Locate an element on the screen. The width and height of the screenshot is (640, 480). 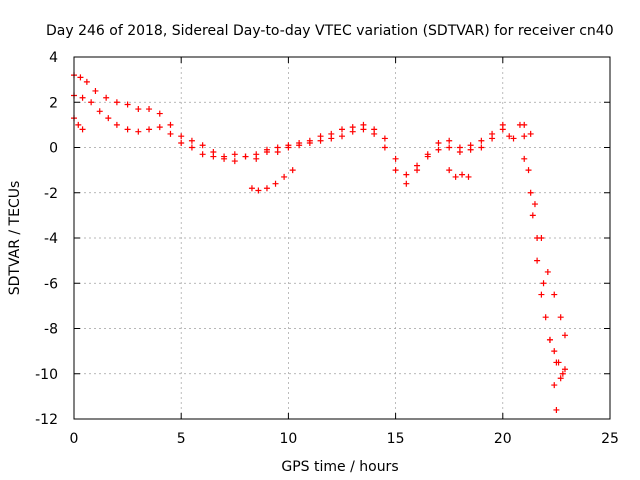
y-tick-label: -4 is located at coordinates (51, 239).